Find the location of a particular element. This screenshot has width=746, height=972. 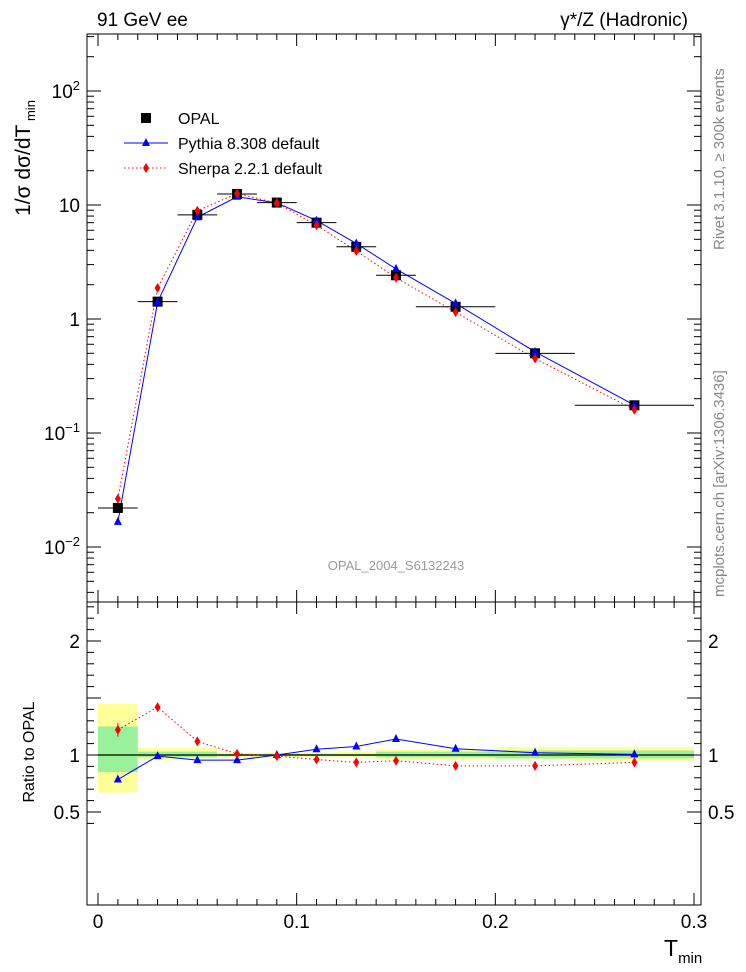

xtick-label: 0.1 is located at coordinates (296, 922).